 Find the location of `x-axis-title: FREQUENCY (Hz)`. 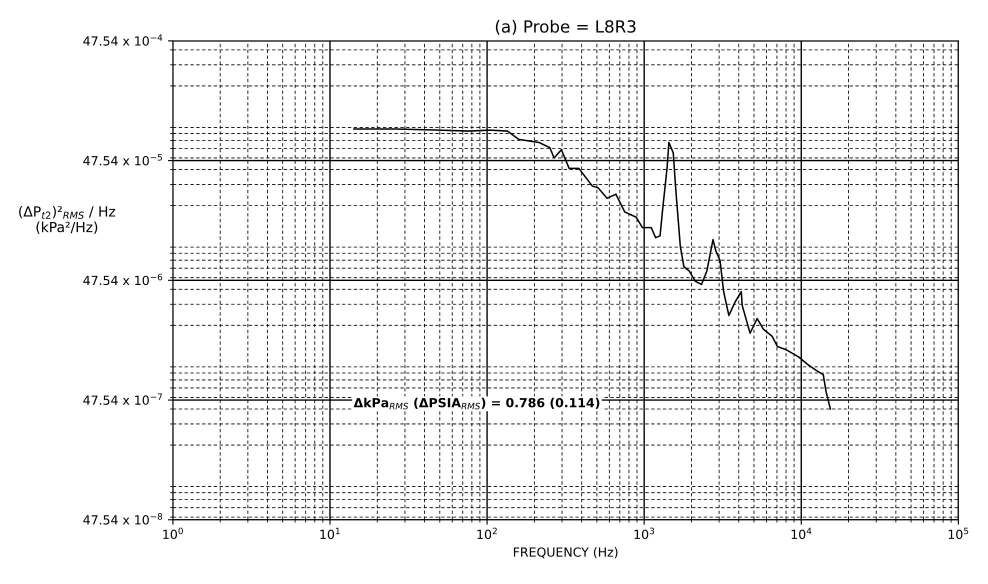

x-axis-title: FREQUENCY (Hz) is located at coordinates (566, 552).